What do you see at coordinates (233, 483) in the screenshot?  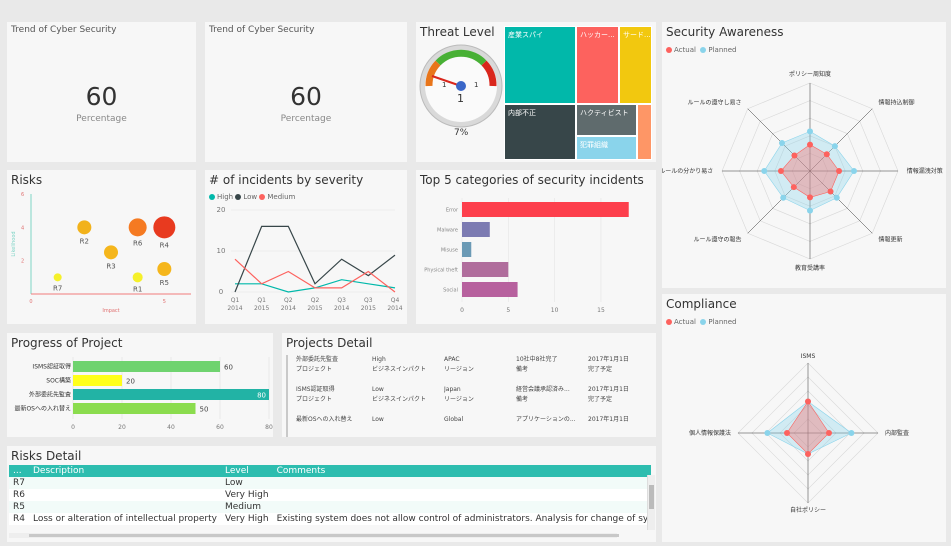 I see `table-cell: Low` at bounding box center [233, 483].